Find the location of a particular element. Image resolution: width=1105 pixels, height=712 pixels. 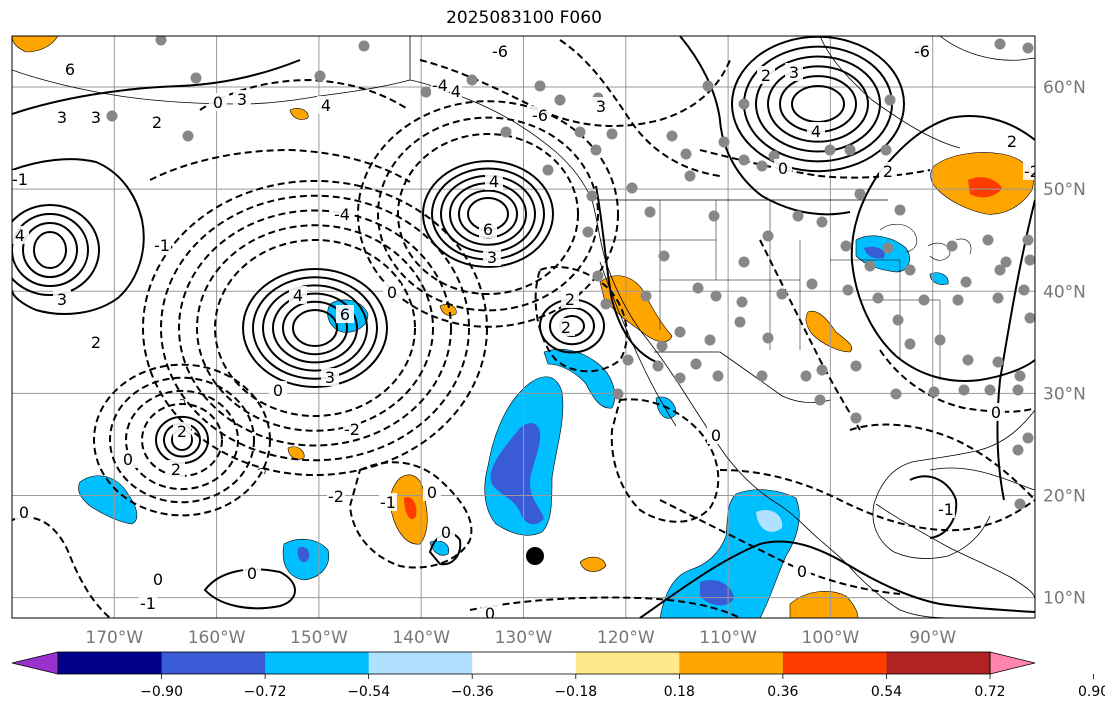

colorbar-extend-max is located at coordinates (1012, 663).